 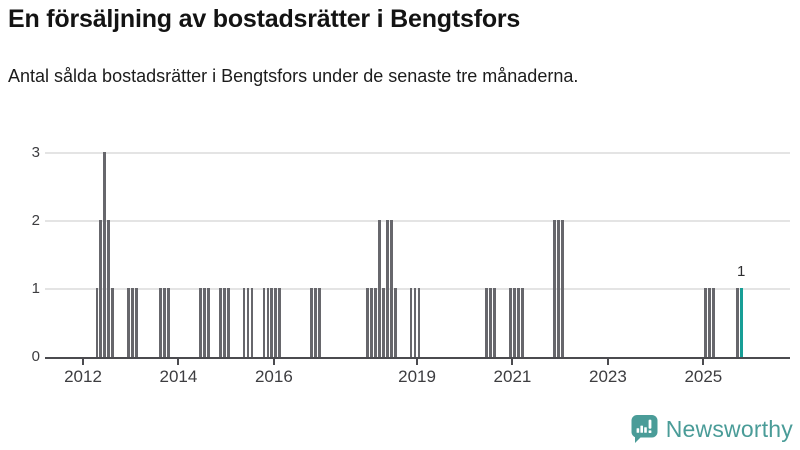 I want to click on x-axis-label: 2021, so click(x=512, y=376).